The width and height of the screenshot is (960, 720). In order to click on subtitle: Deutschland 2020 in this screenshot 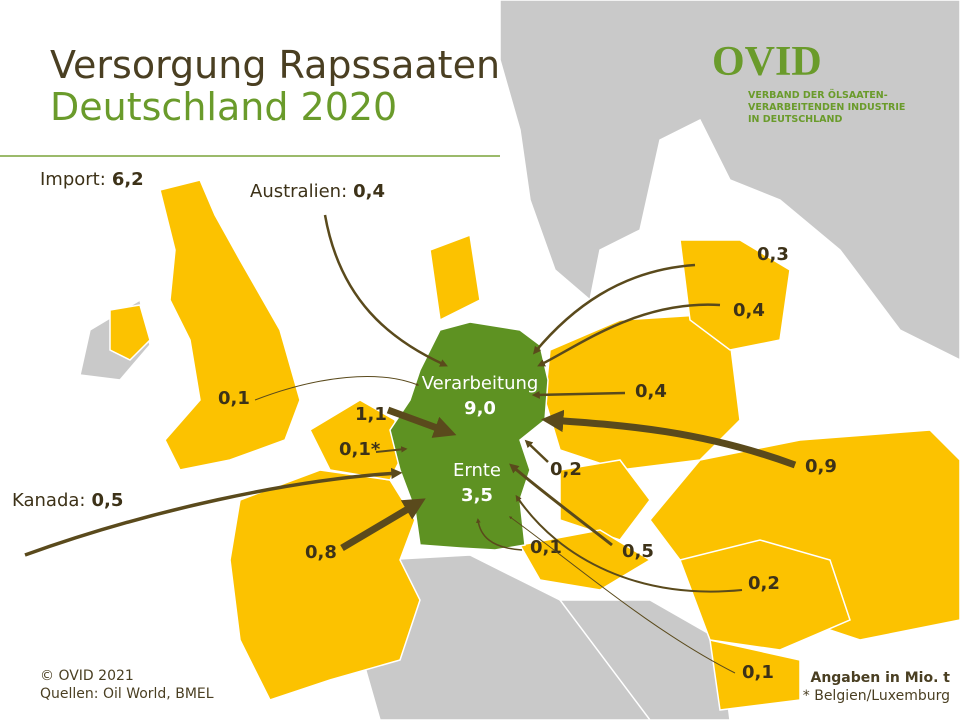, I will do `click(223, 107)`.